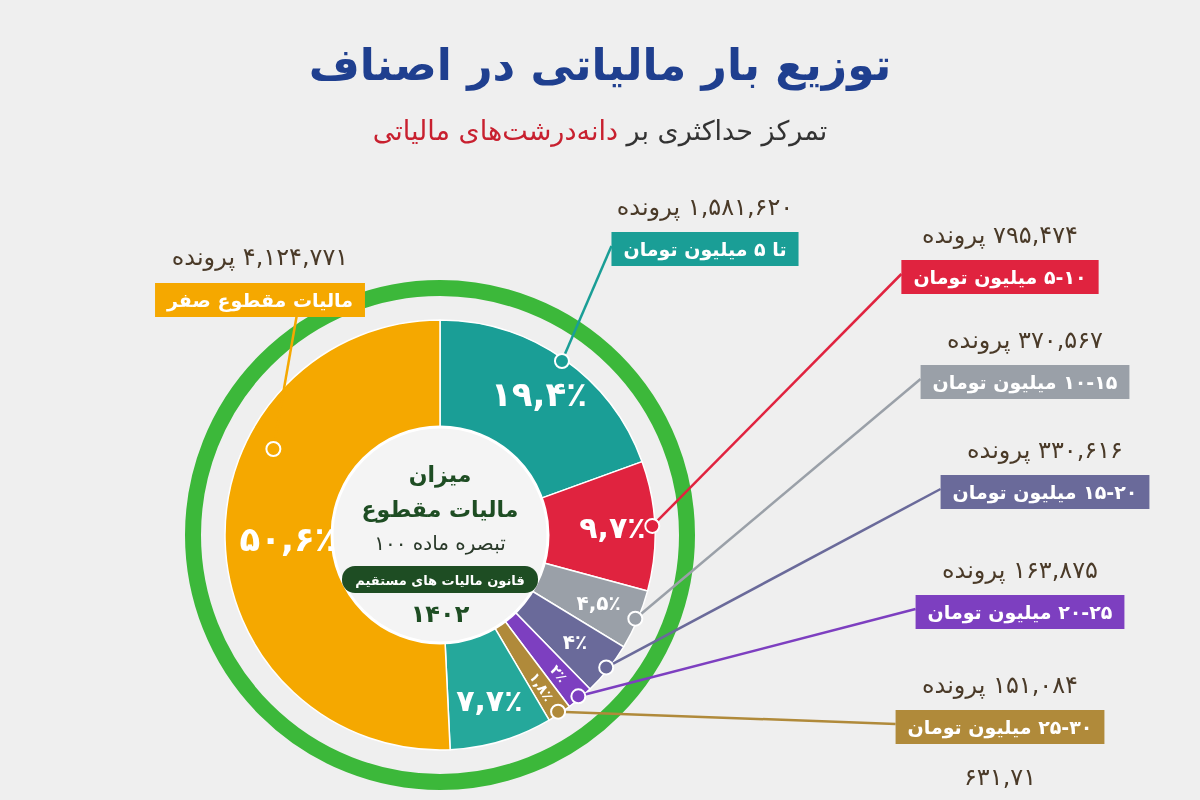 Image resolution: width=1200 pixels, height=800 pixels. What do you see at coordinates (1045, 450) in the screenshot?
I see `text: ۳۳۰,۶۱۶ پرونده` at bounding box center [1045, 450].